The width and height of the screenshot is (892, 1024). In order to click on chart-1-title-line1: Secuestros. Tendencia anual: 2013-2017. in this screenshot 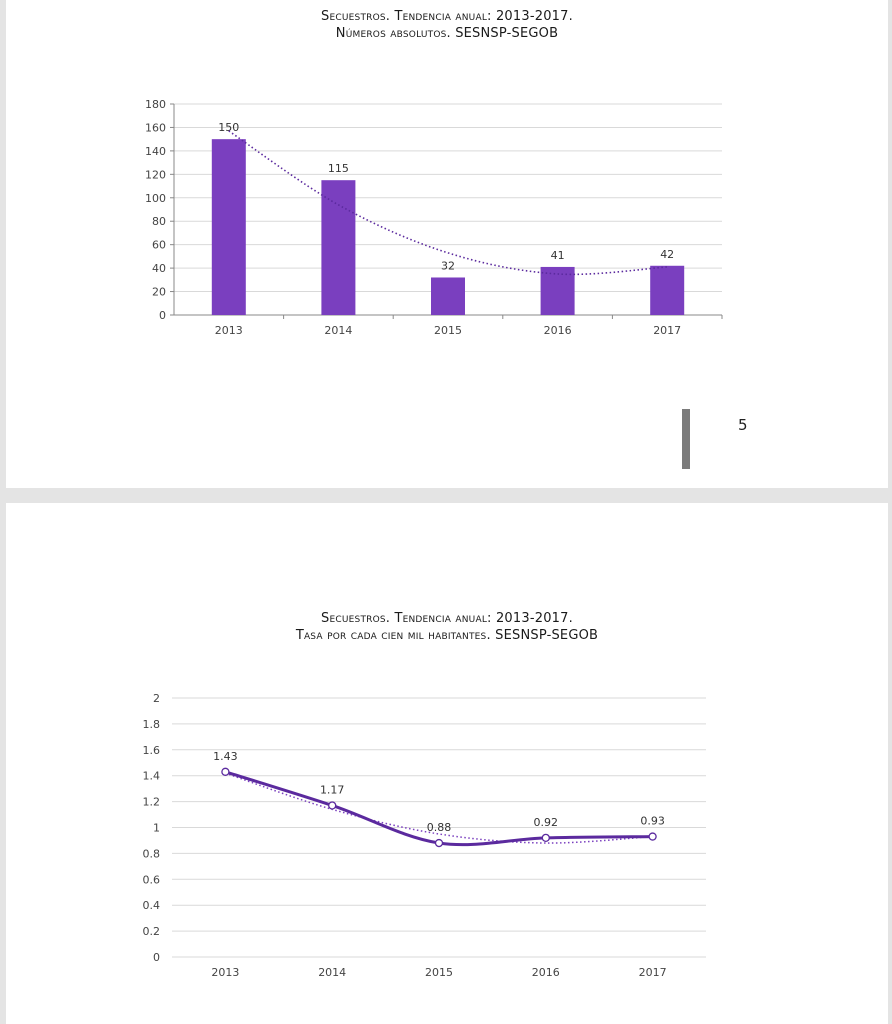, I will do `click(447, 16)`.